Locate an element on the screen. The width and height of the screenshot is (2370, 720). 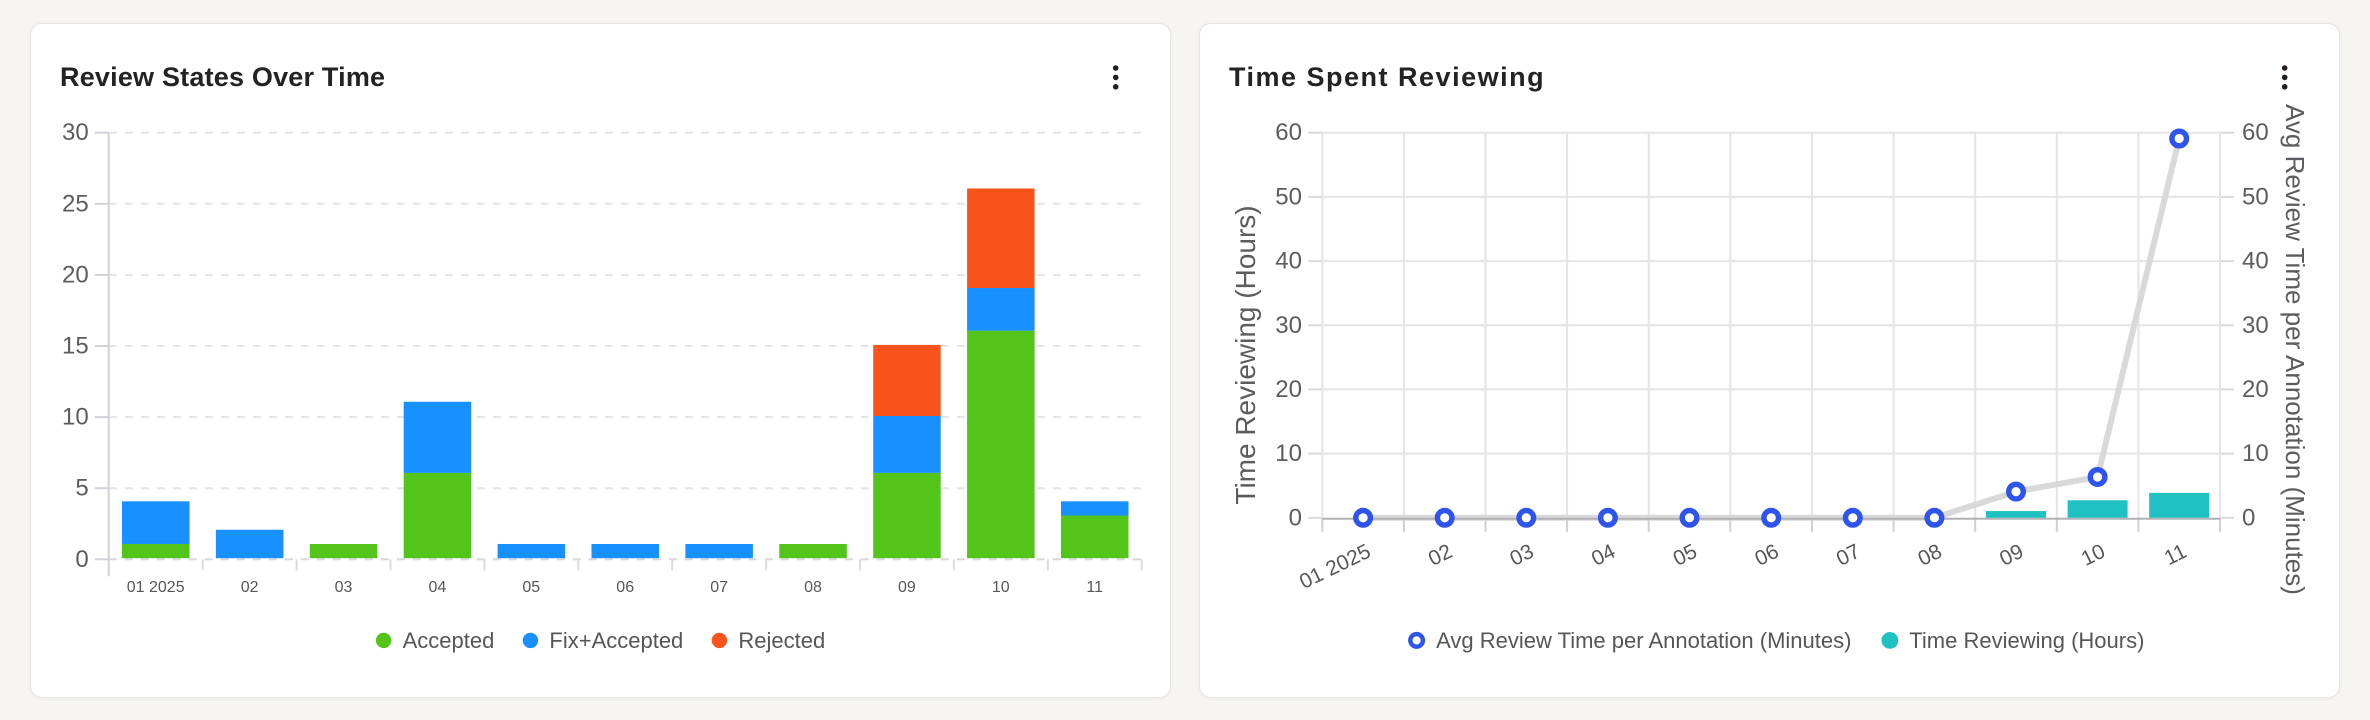
svg-text: Accepted is located at coordinates (449, 640).